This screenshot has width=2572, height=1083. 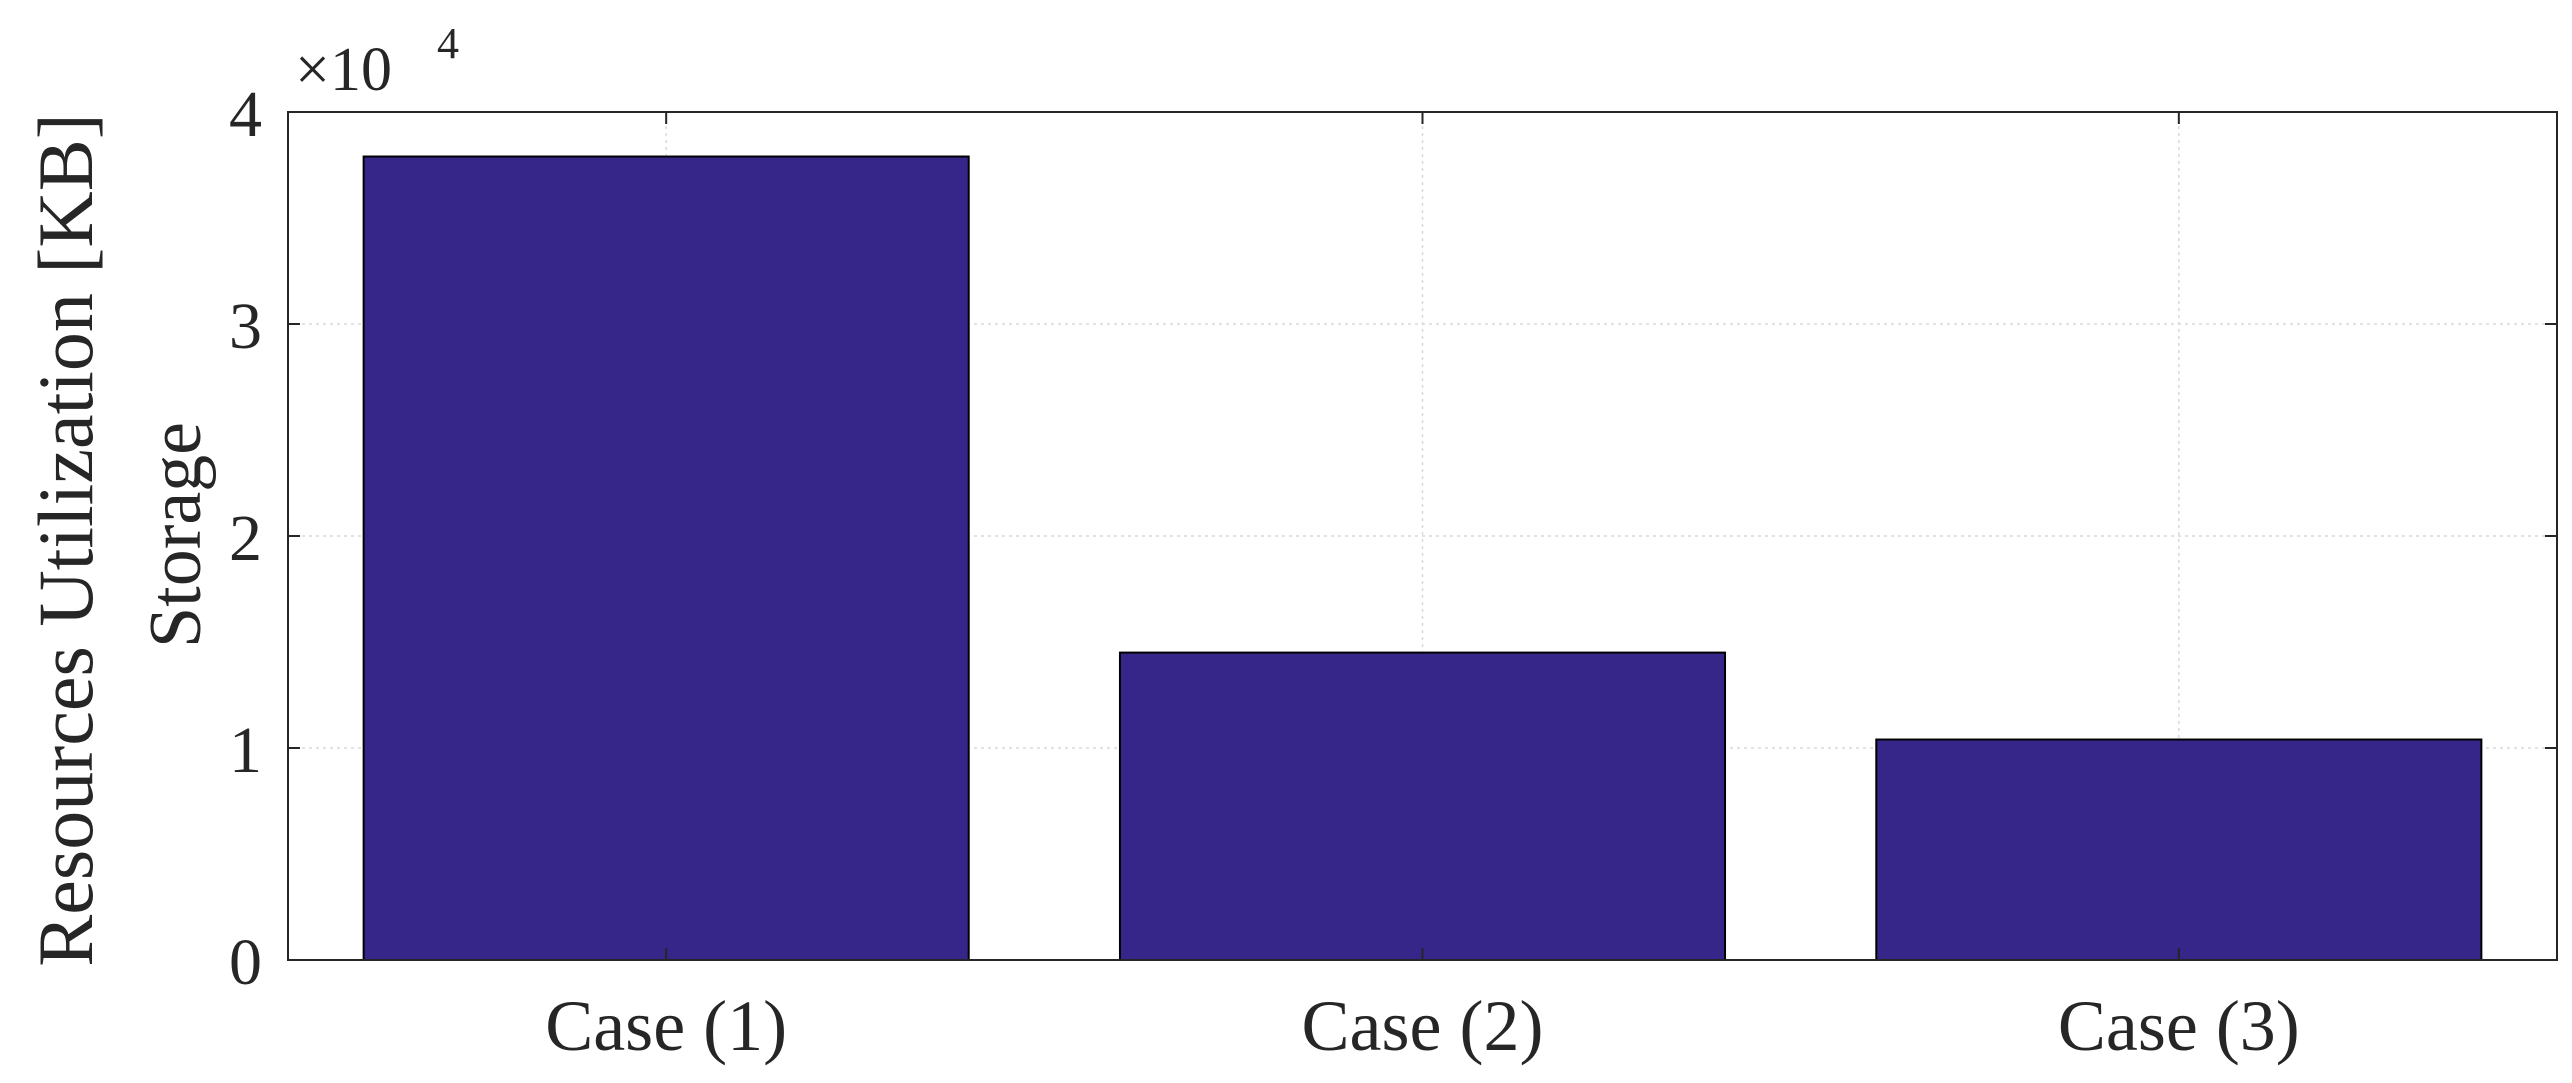 I want to click on x-tick-label: Case (2), so click(x=1423, y=1026).